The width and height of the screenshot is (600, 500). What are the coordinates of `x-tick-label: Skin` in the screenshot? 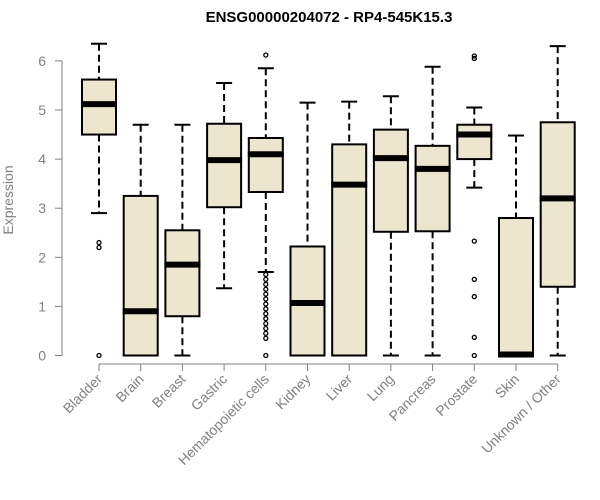 It's located at (507, 386).